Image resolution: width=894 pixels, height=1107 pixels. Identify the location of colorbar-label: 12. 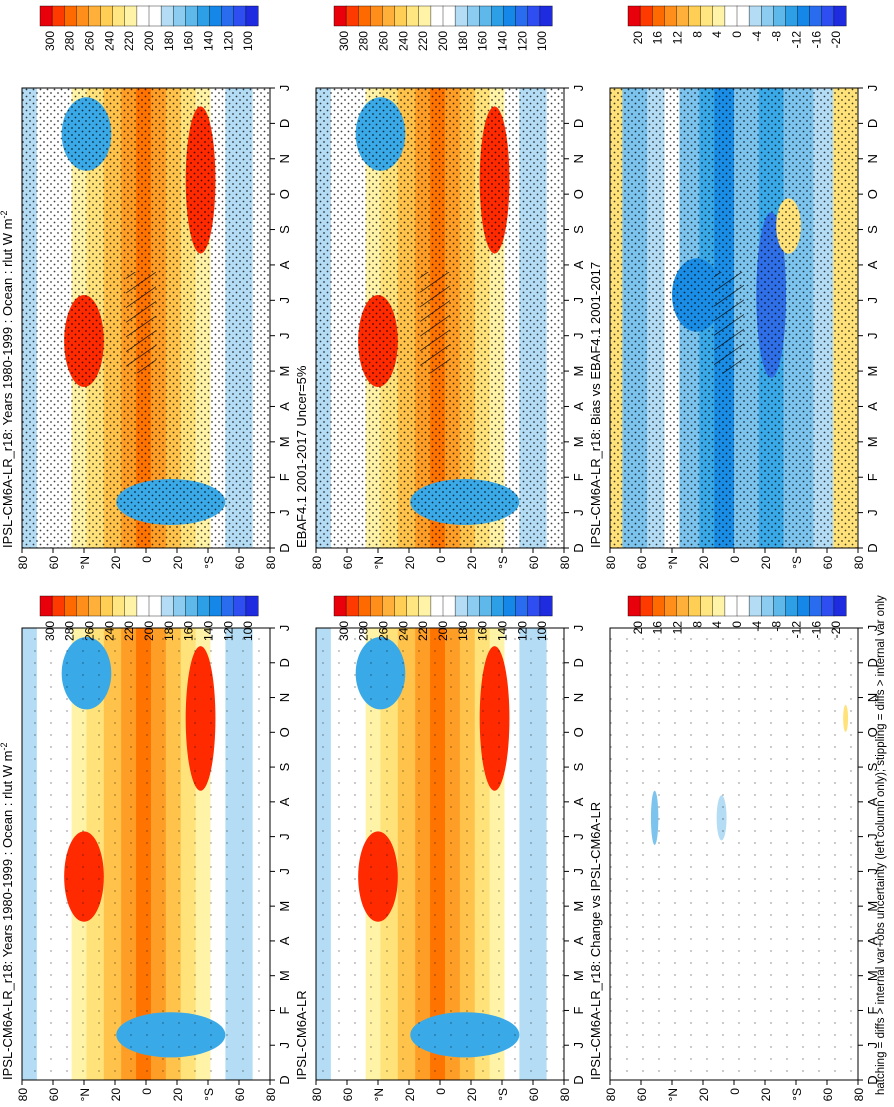
(678, 38).